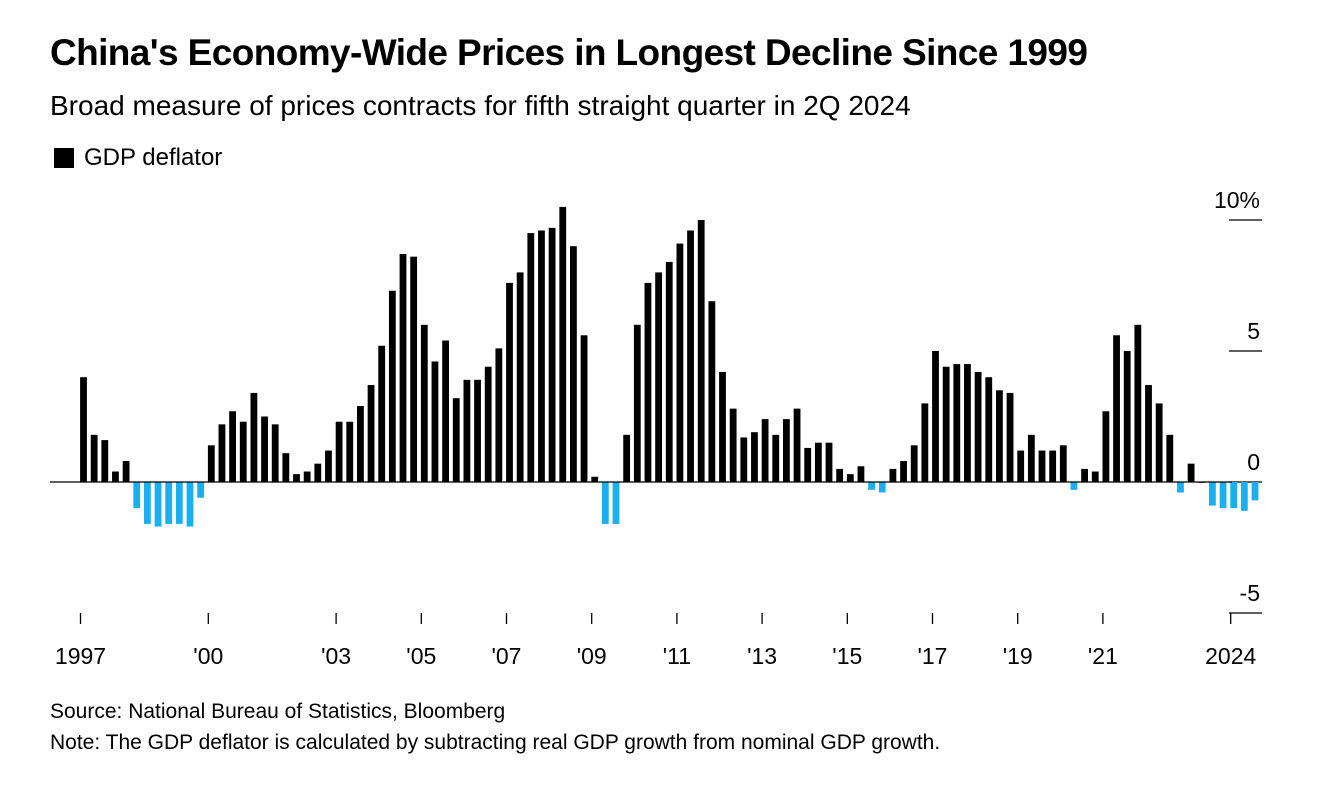  Describe the element at coordinates (1103, 656) in the screenshot. I see `x-tick-label: '21` at that location.